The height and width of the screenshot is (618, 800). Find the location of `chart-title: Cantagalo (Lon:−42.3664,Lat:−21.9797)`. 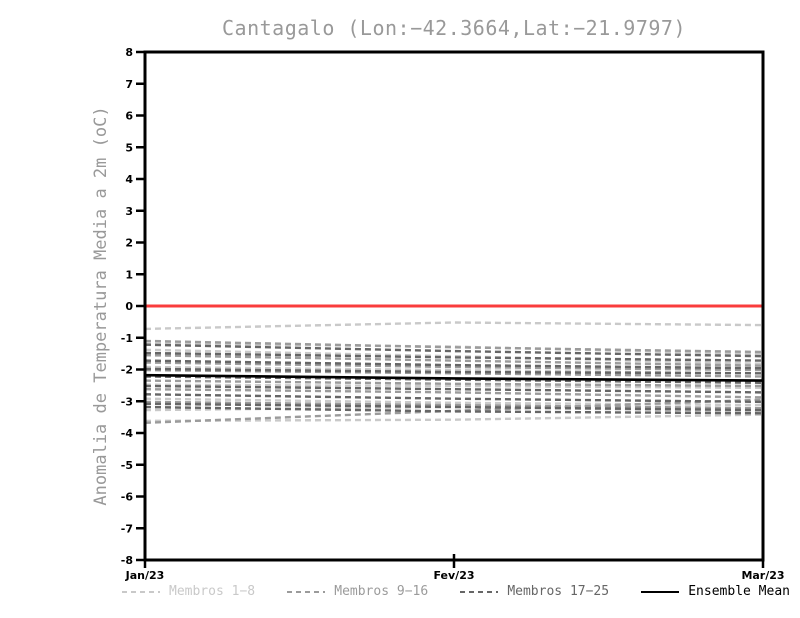

chart-title: Cantagalo (Lon:−42.3664,Lat:−21.9797) is located at coordinates (454, 28).